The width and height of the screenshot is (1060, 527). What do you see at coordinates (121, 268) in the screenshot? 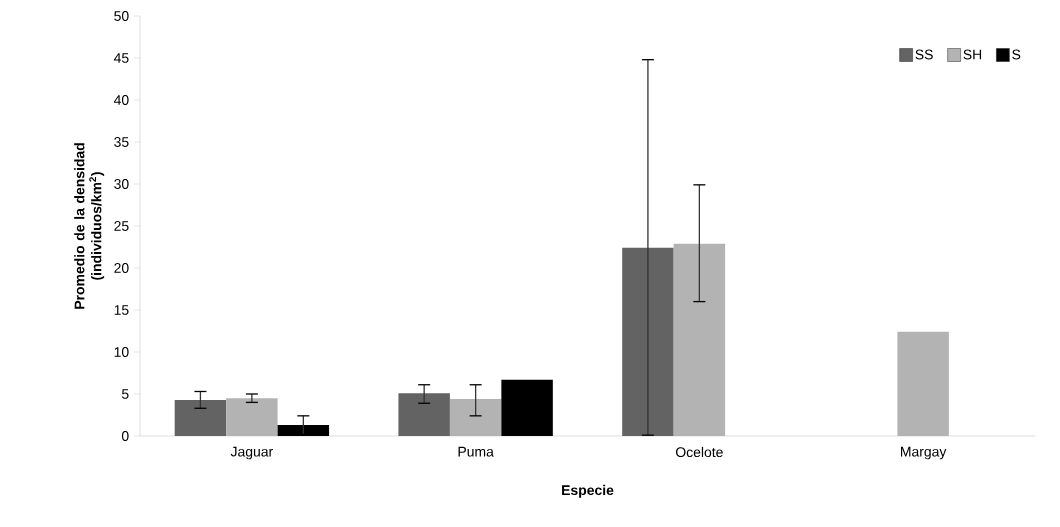
I see `y-tick-label: 20` at bounding box center [121, 268].